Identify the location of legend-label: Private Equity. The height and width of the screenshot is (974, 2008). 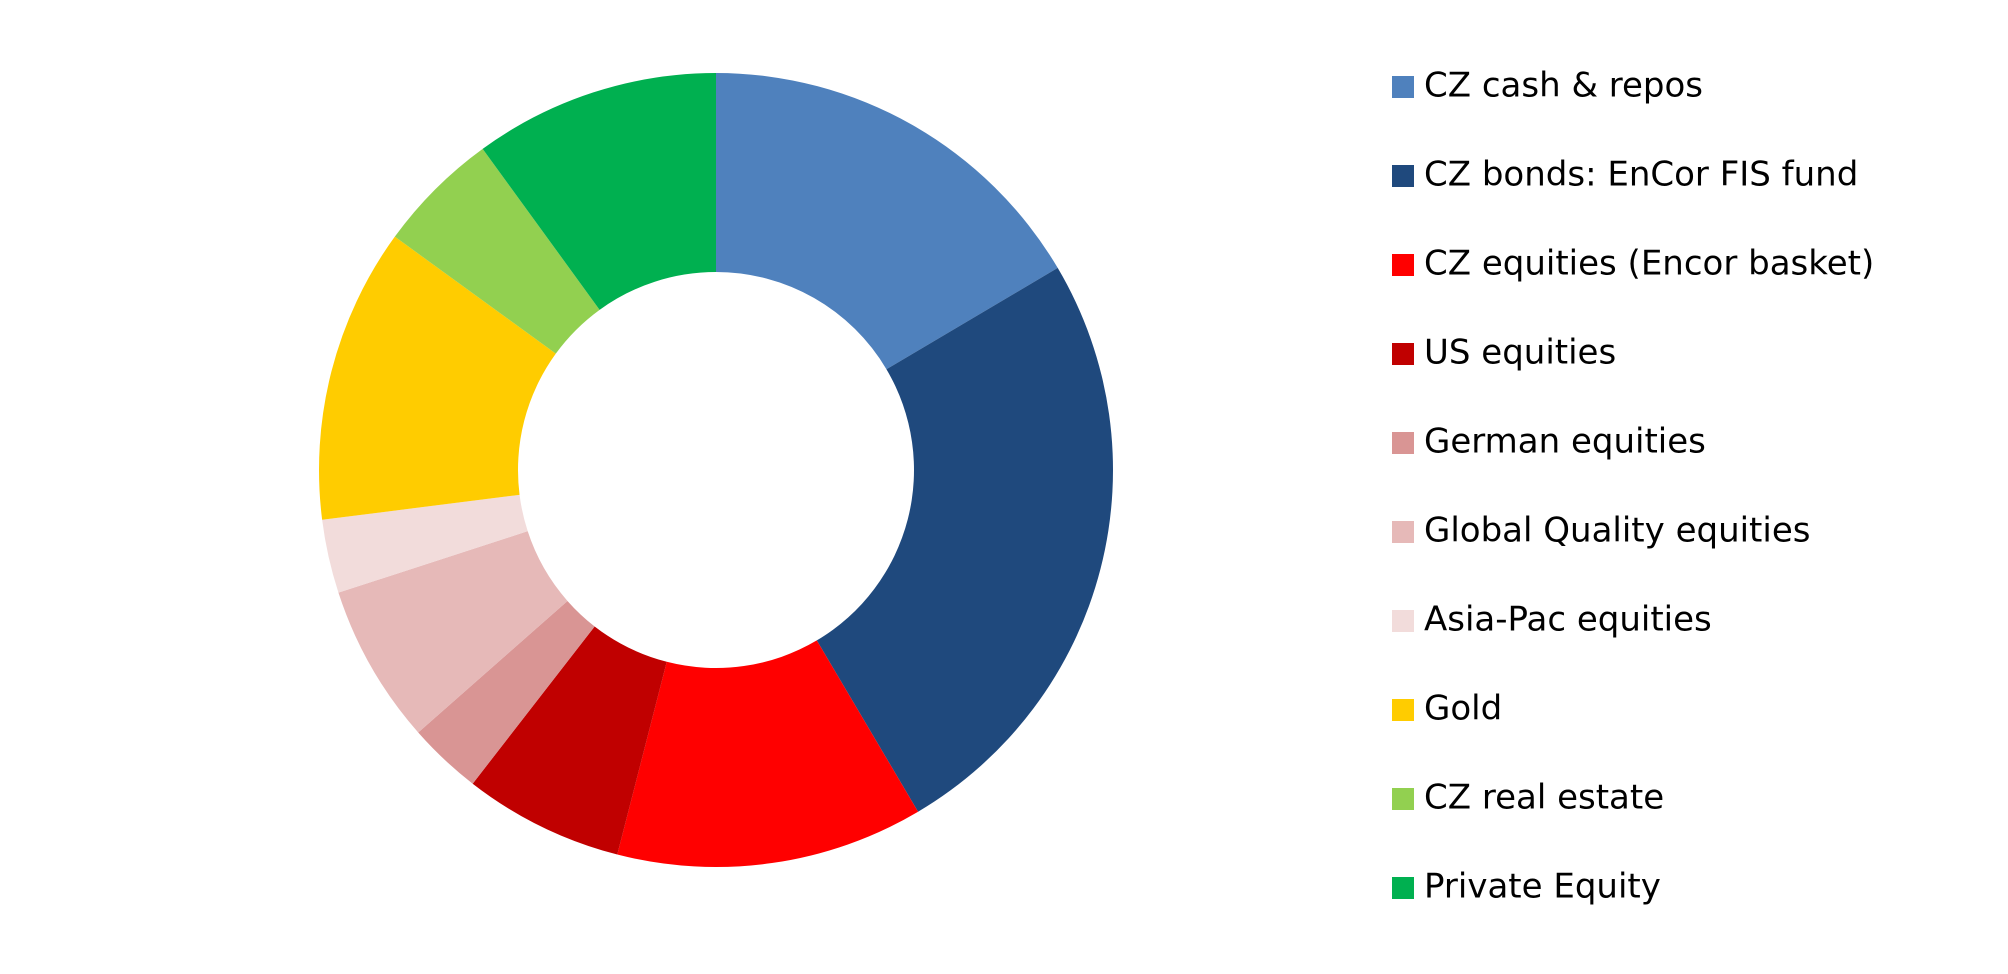
(1542, 887).